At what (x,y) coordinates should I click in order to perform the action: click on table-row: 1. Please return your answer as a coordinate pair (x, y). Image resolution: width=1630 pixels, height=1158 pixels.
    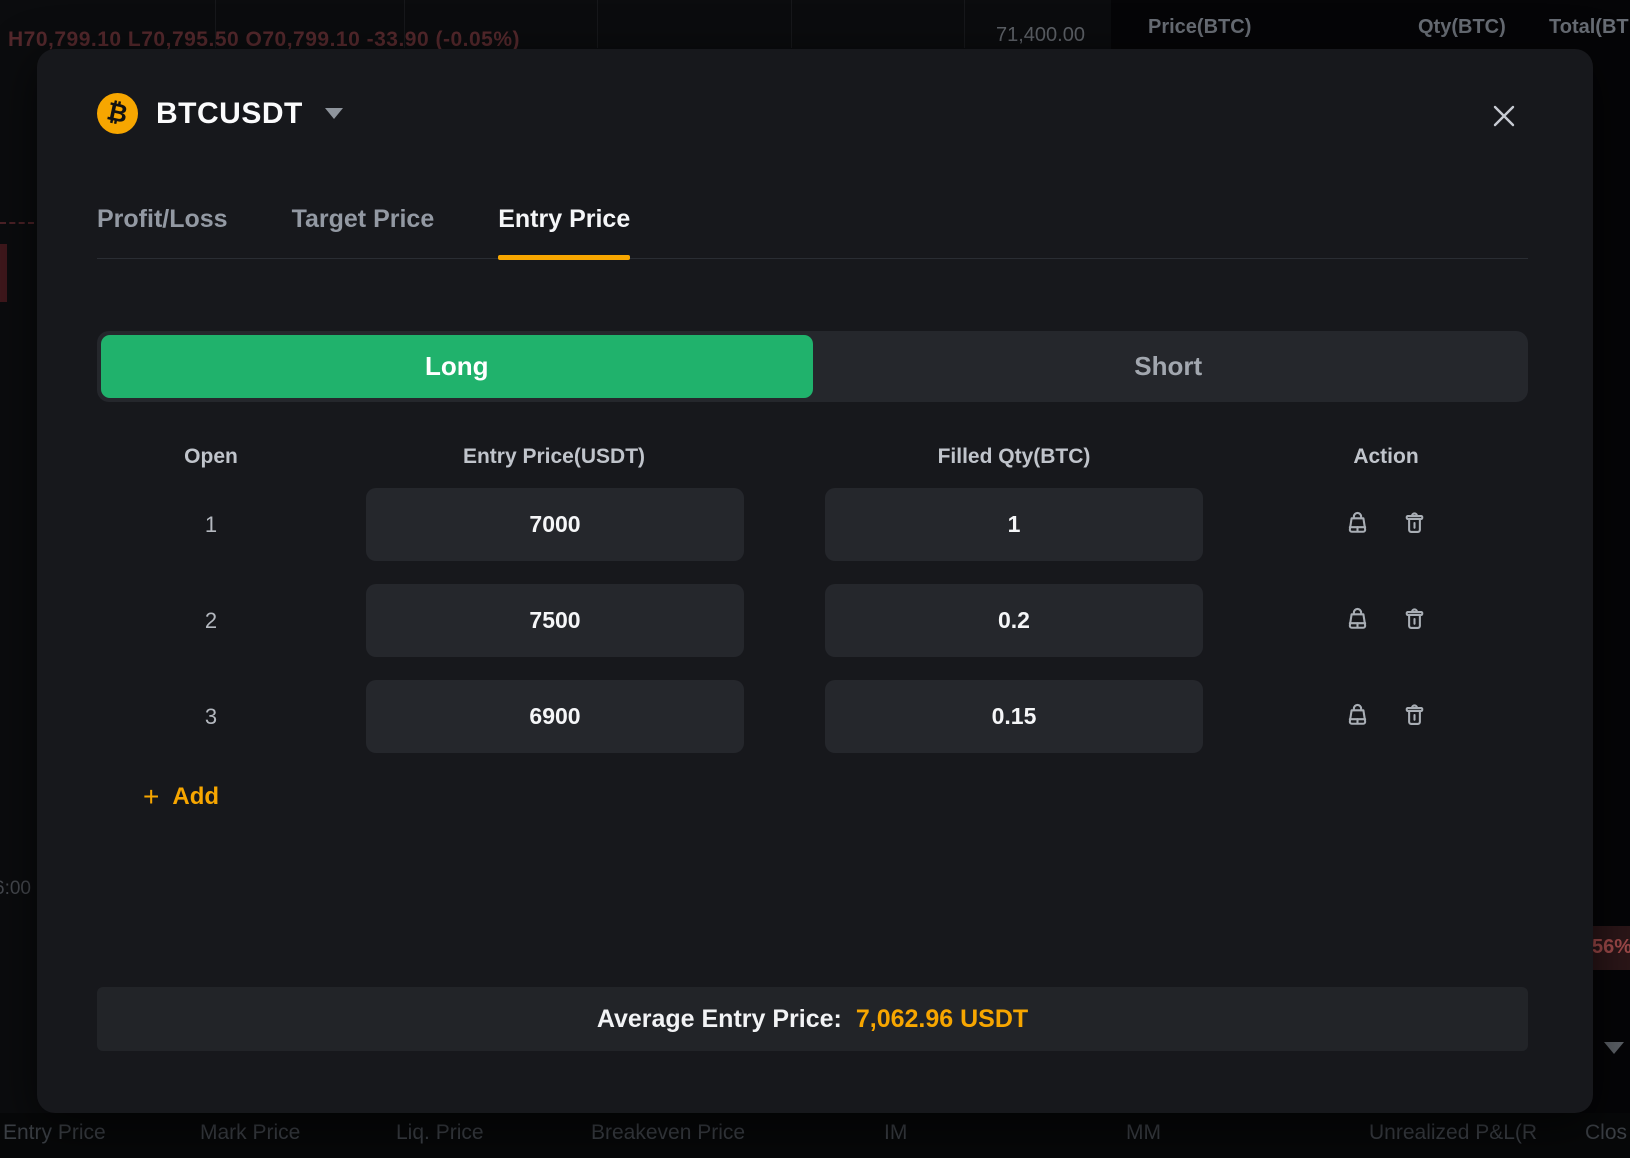
    Looking at the image, I should click on (815, 524).